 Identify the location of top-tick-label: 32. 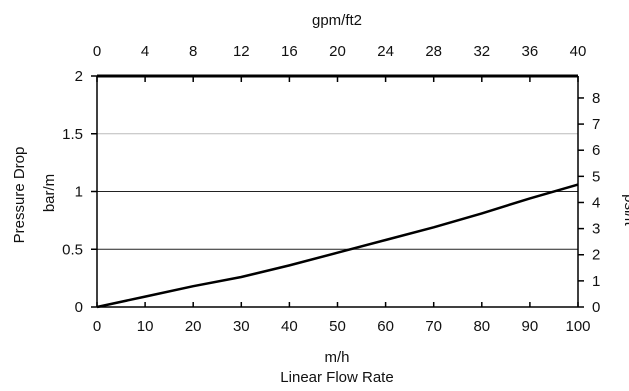
(481, 51).